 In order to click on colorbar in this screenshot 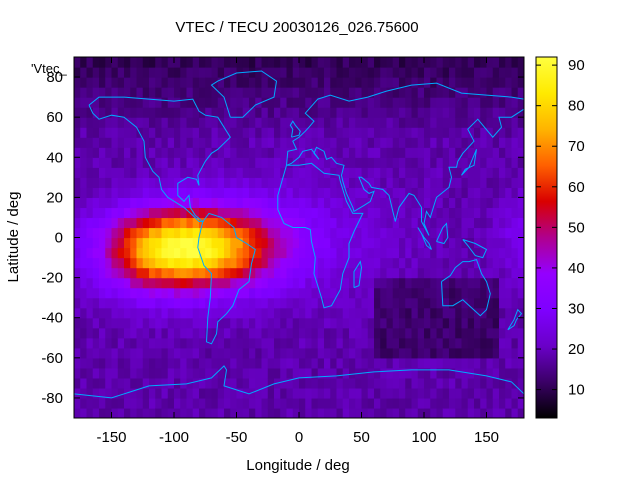, I will do `click(546, 237)`.